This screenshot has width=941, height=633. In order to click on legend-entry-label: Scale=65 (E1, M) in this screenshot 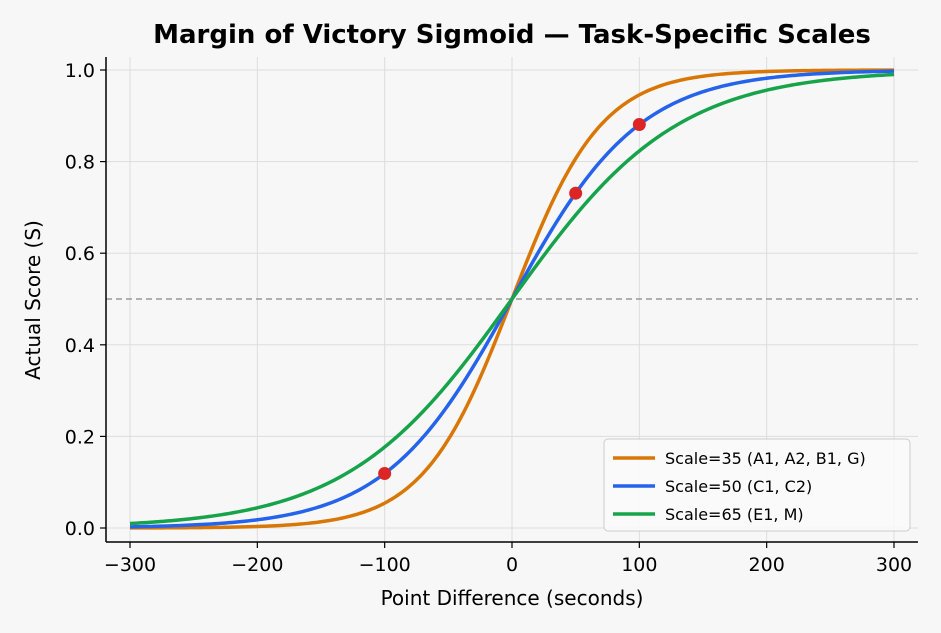, I will do `click(734, 514)`.